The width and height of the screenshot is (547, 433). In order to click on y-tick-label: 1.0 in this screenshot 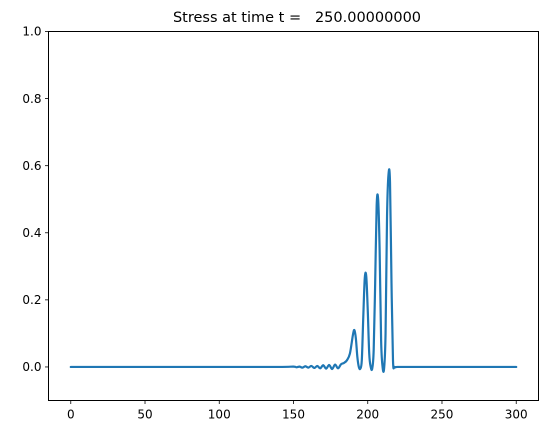, I will do `click(31, 32)`.